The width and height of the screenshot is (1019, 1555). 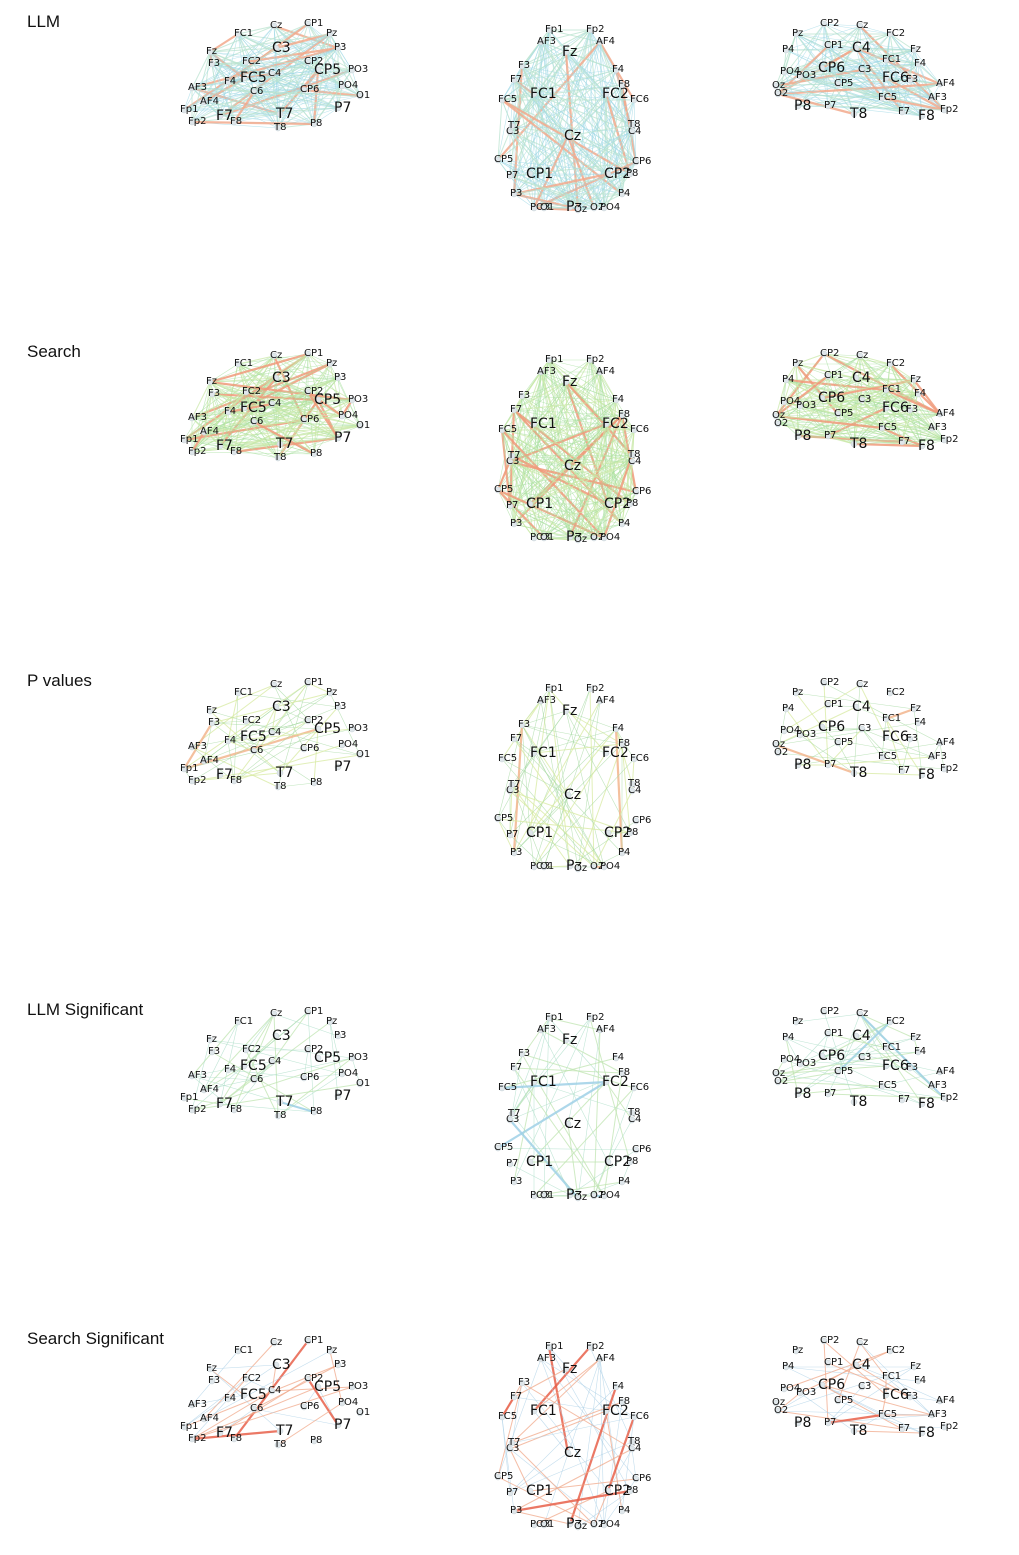 I want to click on electrode-node-p4, so click(x=786, y=1038).